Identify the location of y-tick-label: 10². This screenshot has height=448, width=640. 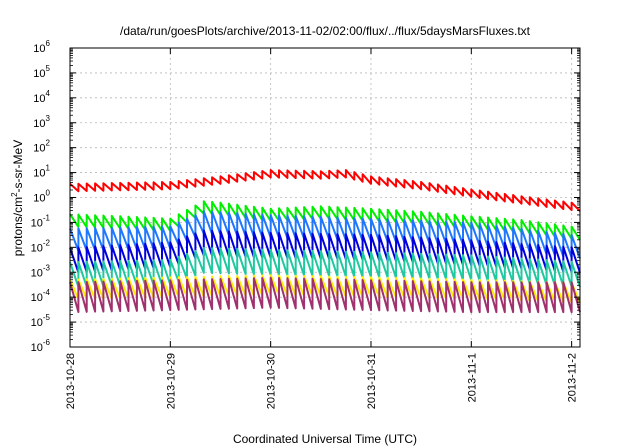
(41, 147).